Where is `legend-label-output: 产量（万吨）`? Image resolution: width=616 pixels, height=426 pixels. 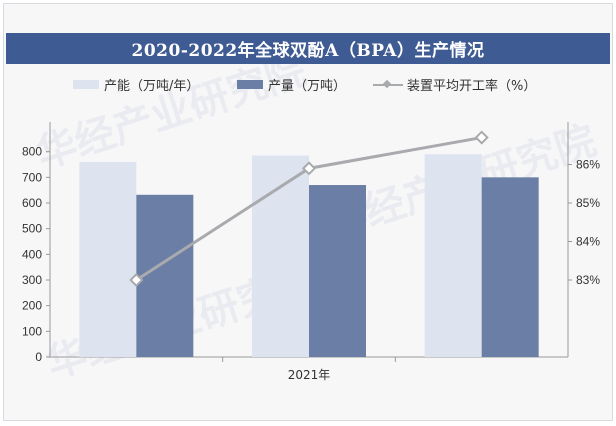 legend-label-output: 产量（万吨） is located at coordinates (307, 86).